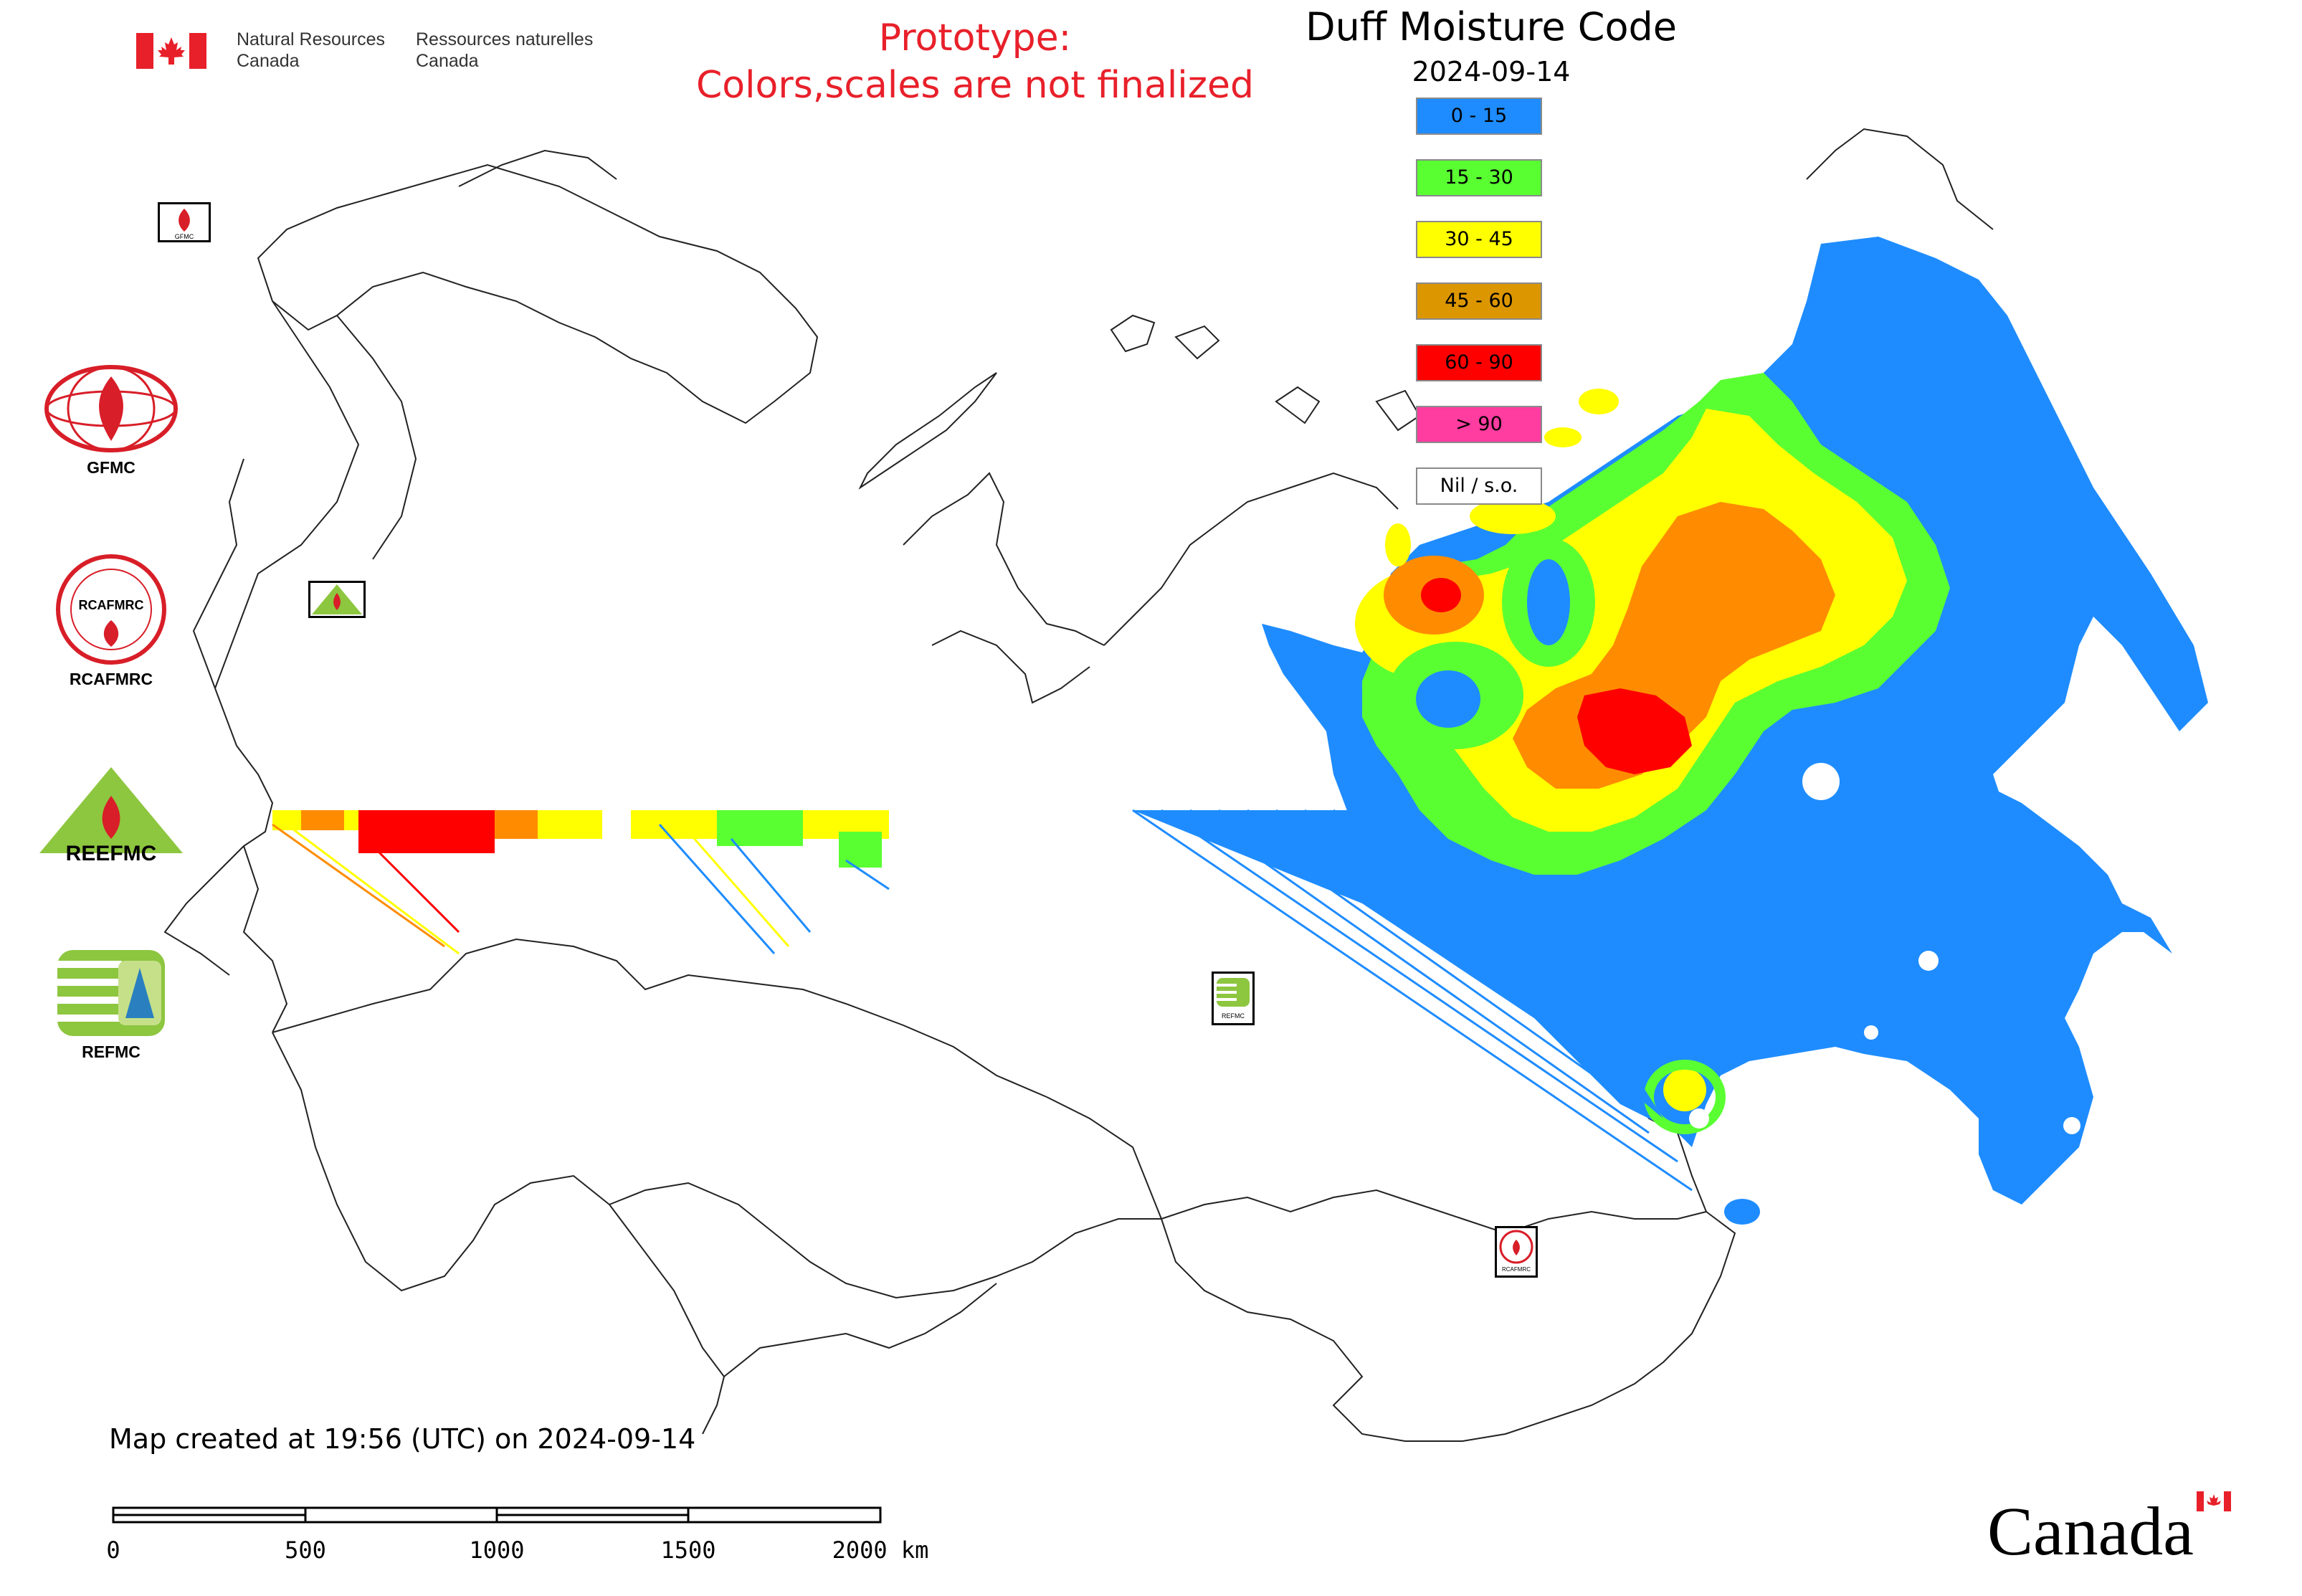 The width and height of the screenshot is (2302, 1596). I want to click on partner-refmc: REFMC, so click(112, 1004).